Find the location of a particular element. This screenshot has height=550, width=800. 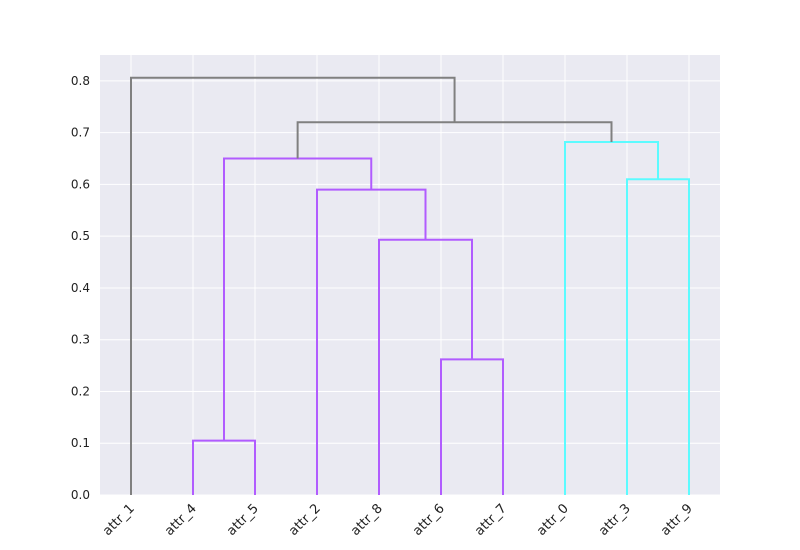

y-tick-label: 0.3 is located at coordinates (80, 340).